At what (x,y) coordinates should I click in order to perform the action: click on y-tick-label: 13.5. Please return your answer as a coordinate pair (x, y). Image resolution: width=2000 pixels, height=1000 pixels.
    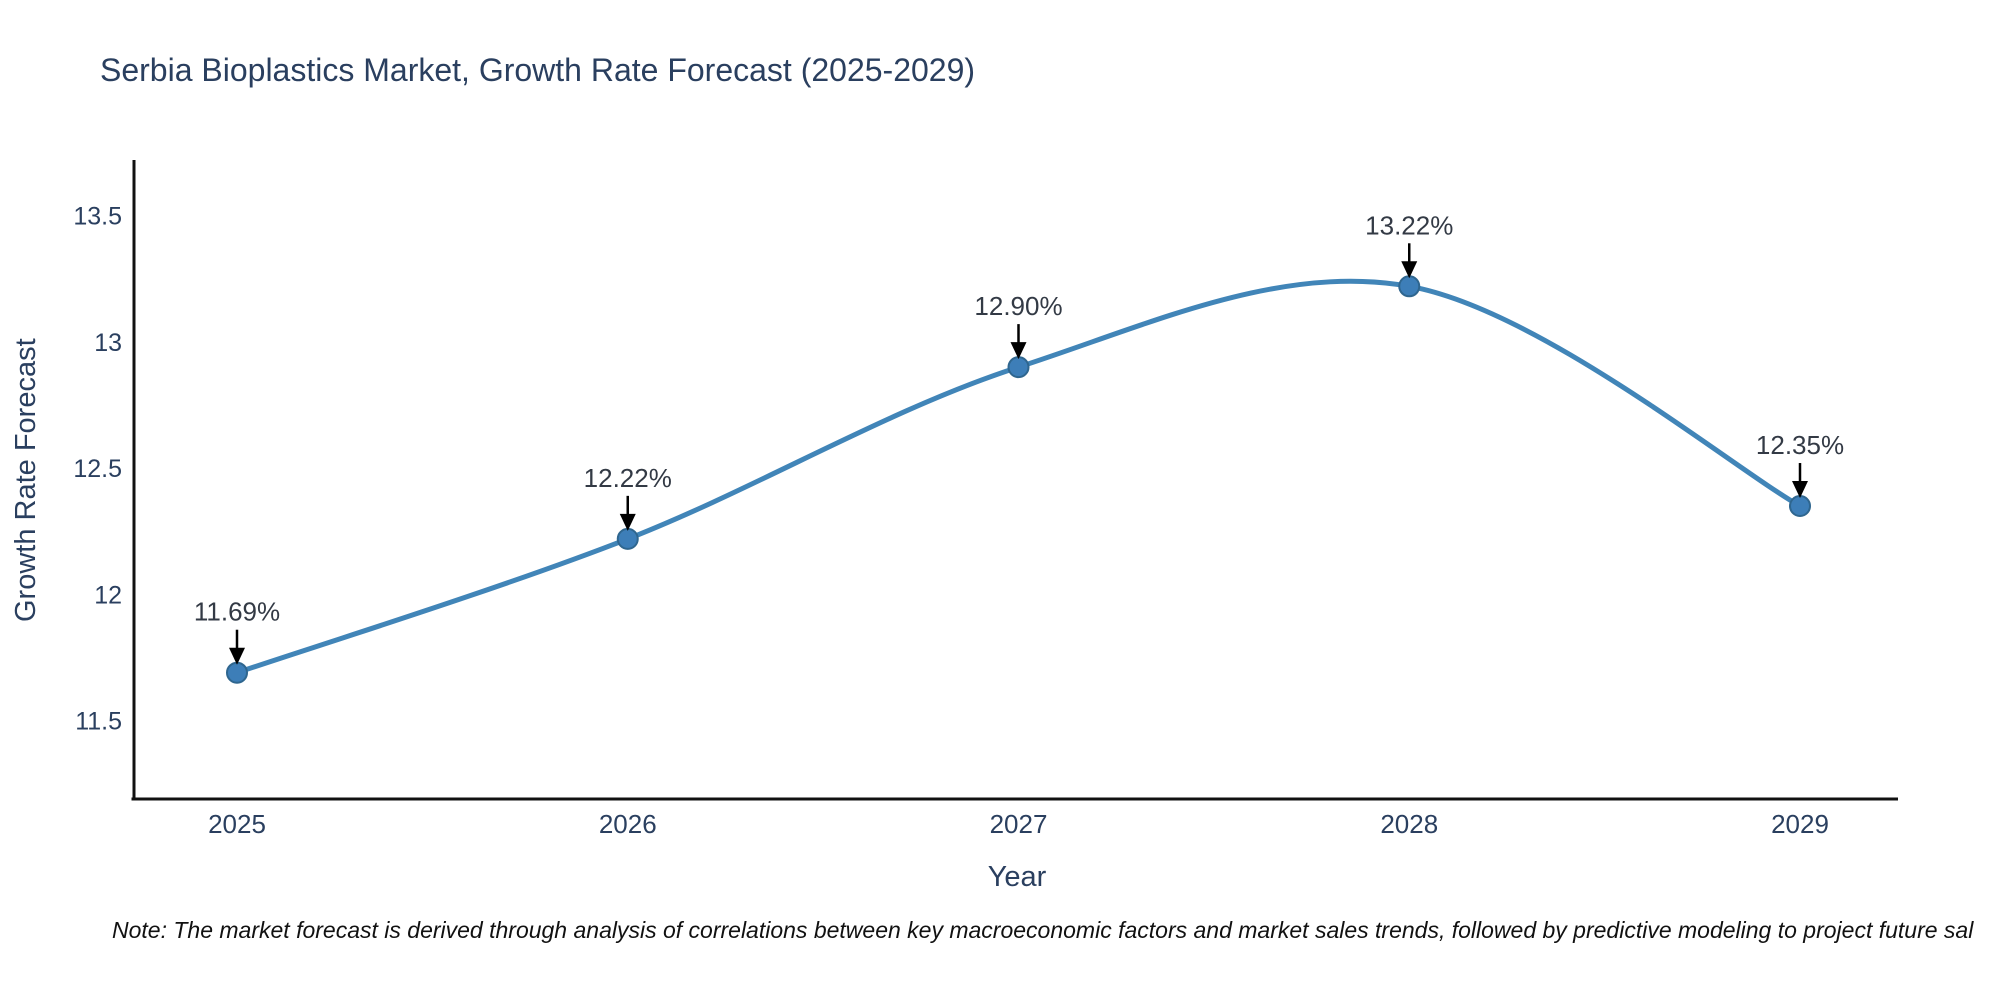
    Looking at the image, I should click on (97, 217).